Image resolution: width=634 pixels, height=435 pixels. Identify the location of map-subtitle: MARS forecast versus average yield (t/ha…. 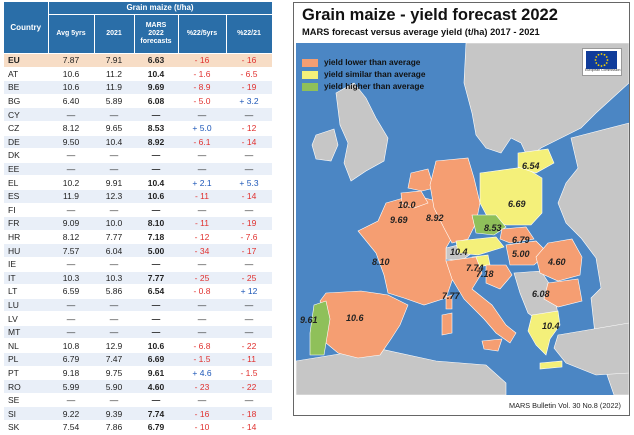
(421, 32).